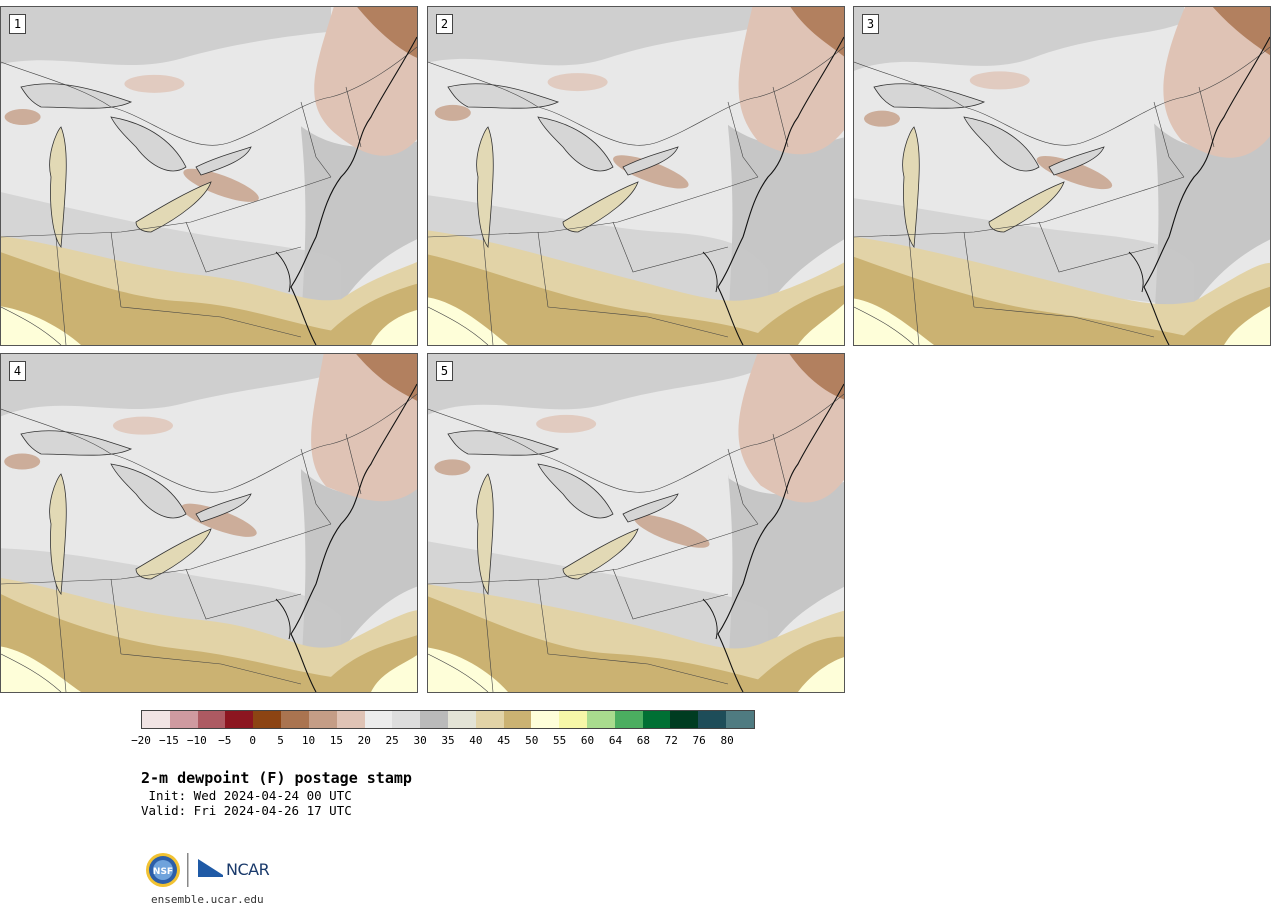  What do you see at coordinates (587, 740) in the screenshot?
I see `colorbar-tick-label: 60` at bounding box center [587, 740].